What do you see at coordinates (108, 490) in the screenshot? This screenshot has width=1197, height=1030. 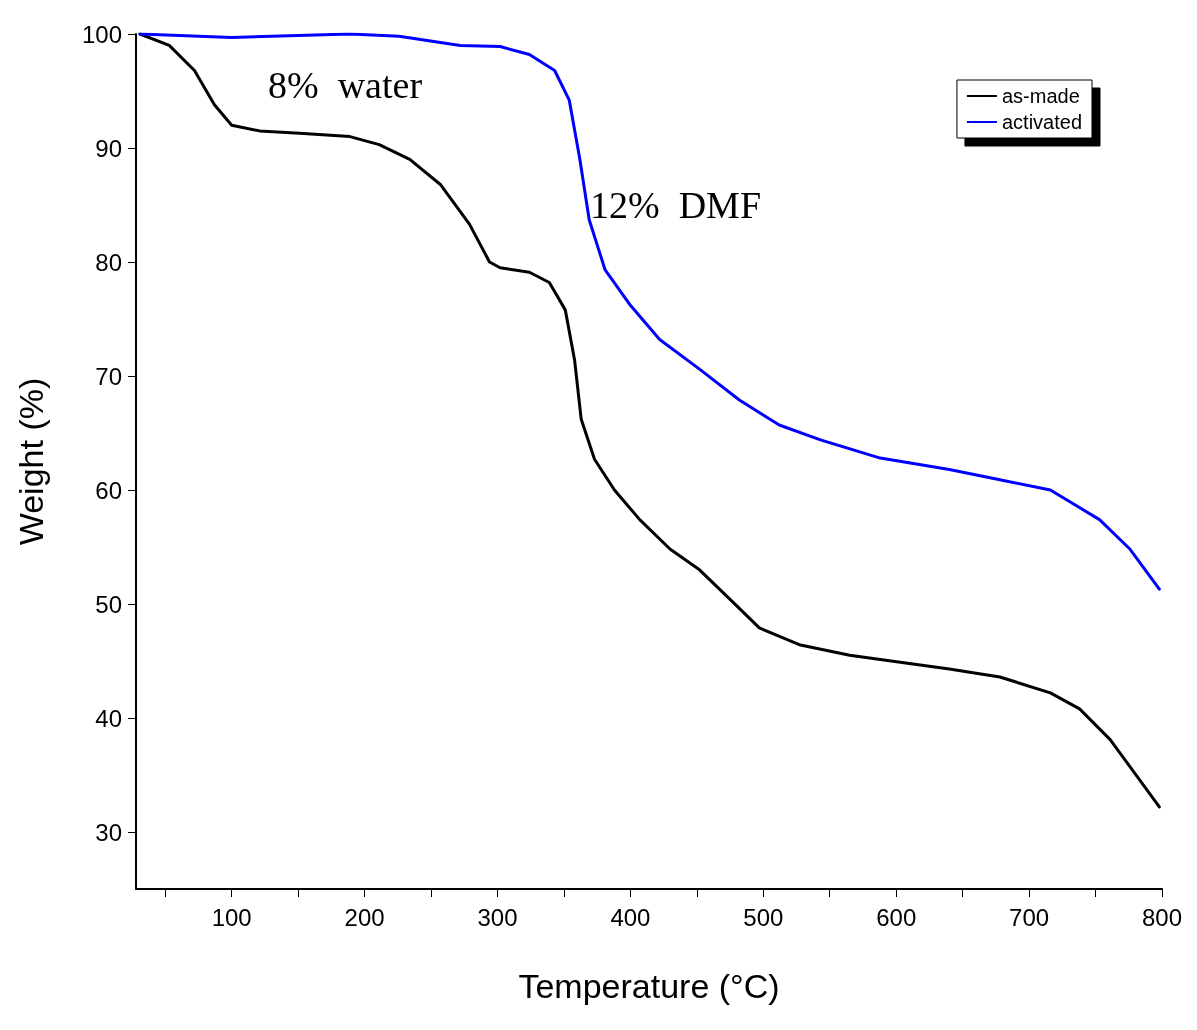 I see `y-tick-label: 60` at bounding box center [108, 490].